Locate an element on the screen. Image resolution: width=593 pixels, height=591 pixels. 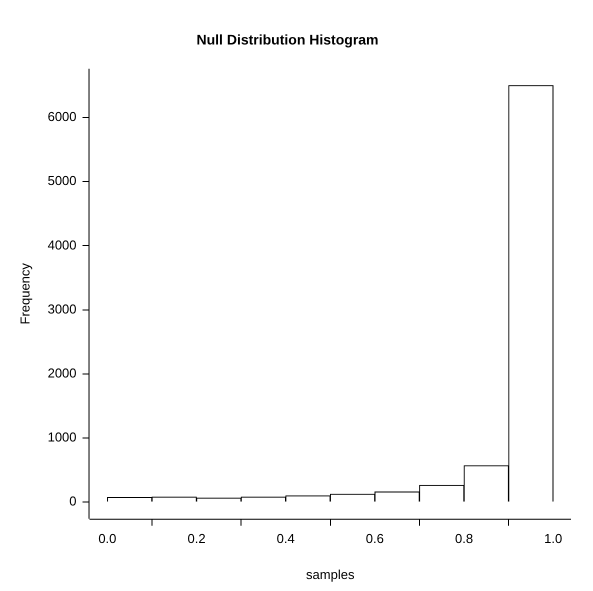
y-tick-label: 0 is located at coordinates (73, 501).